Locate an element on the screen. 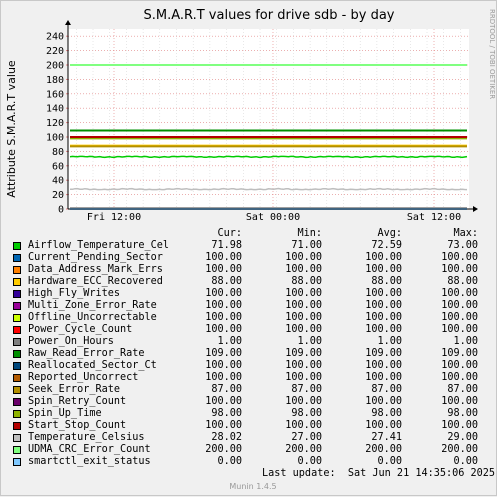 Image resolution: width=497 pixels, height=497 pixels. legend-min: 0.00 is located at coordinates (309, 461).